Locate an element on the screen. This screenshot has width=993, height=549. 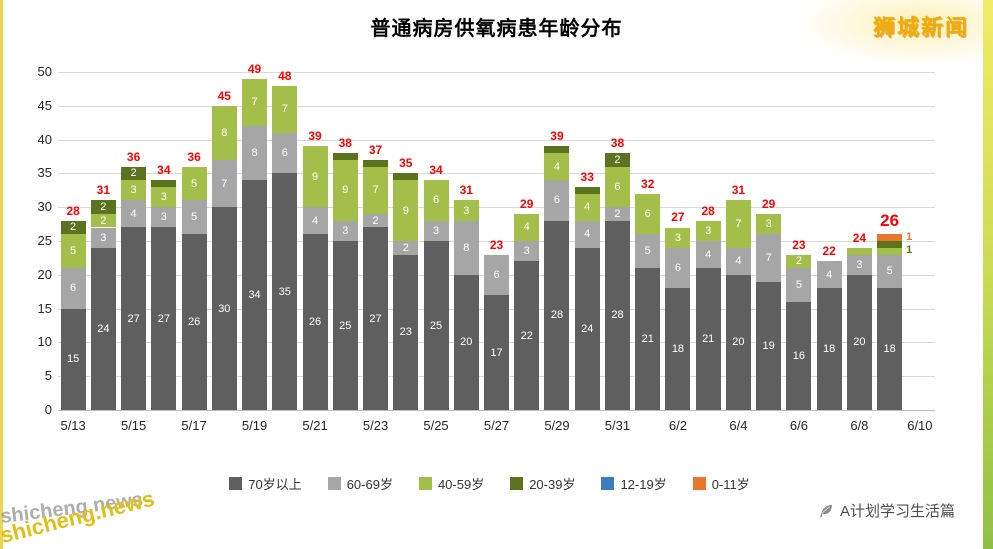
legend-label: 0-11岁 is located at coordinates (730, 484).